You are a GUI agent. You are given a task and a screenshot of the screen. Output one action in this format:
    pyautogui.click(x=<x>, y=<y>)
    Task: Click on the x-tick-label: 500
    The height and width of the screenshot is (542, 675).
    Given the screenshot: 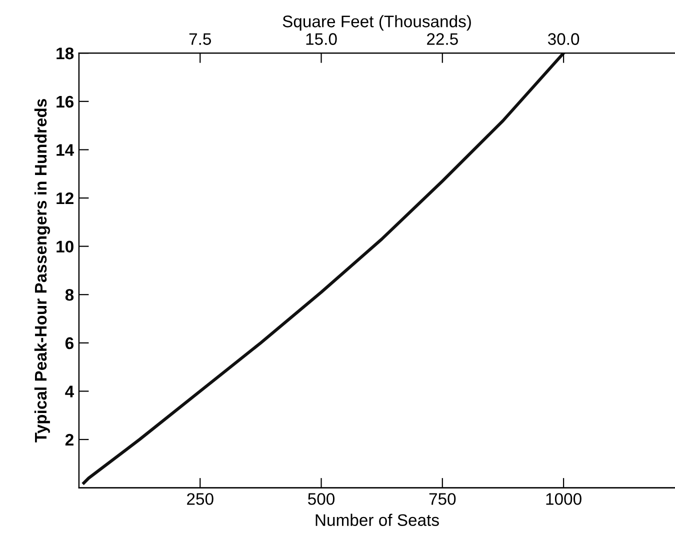 What is the action you would take?
    pyautogui.click(x=321, y=499)
    